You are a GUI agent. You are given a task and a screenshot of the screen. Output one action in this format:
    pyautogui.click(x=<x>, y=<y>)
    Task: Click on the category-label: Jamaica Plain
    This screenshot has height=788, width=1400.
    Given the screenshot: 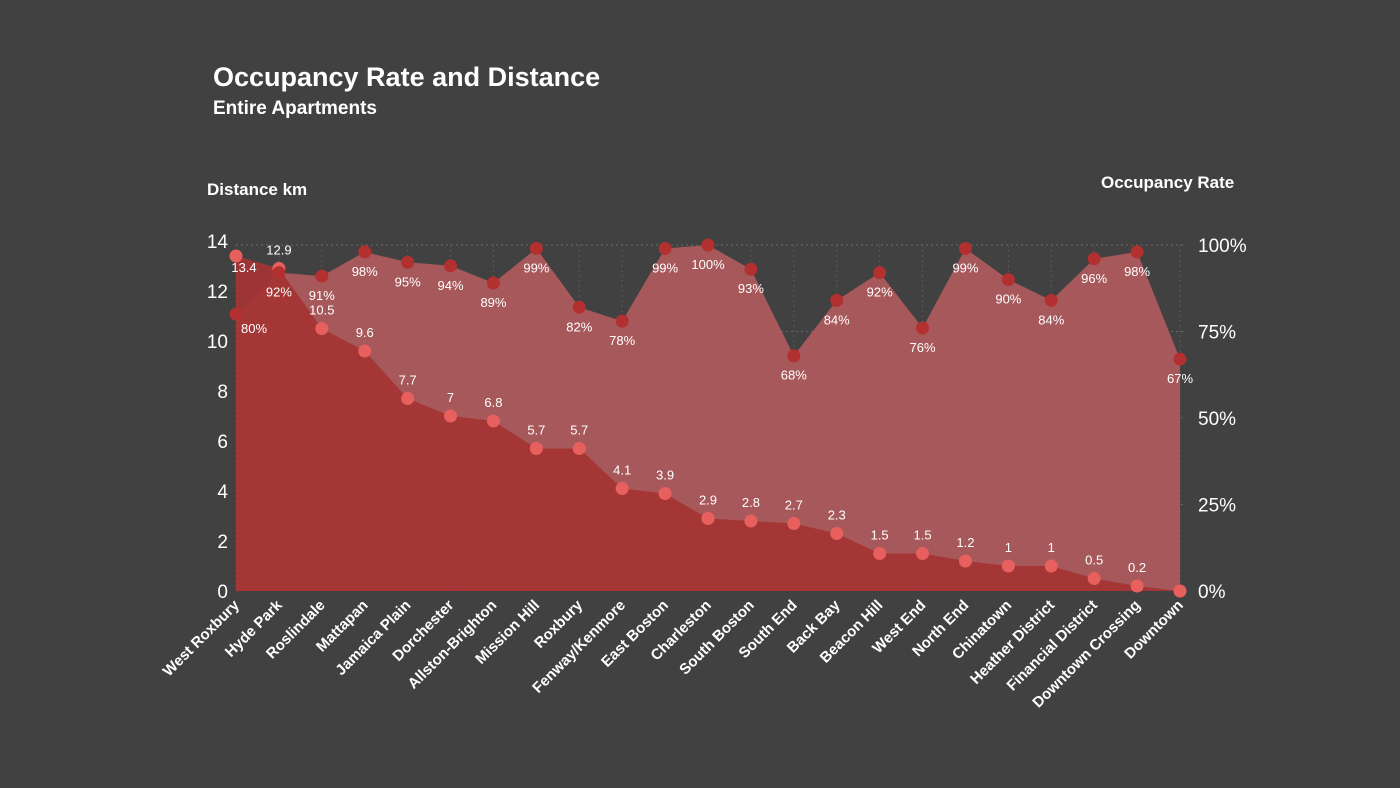 What is the action you would take?
    pyautogui.click(x=373, y=638)
    